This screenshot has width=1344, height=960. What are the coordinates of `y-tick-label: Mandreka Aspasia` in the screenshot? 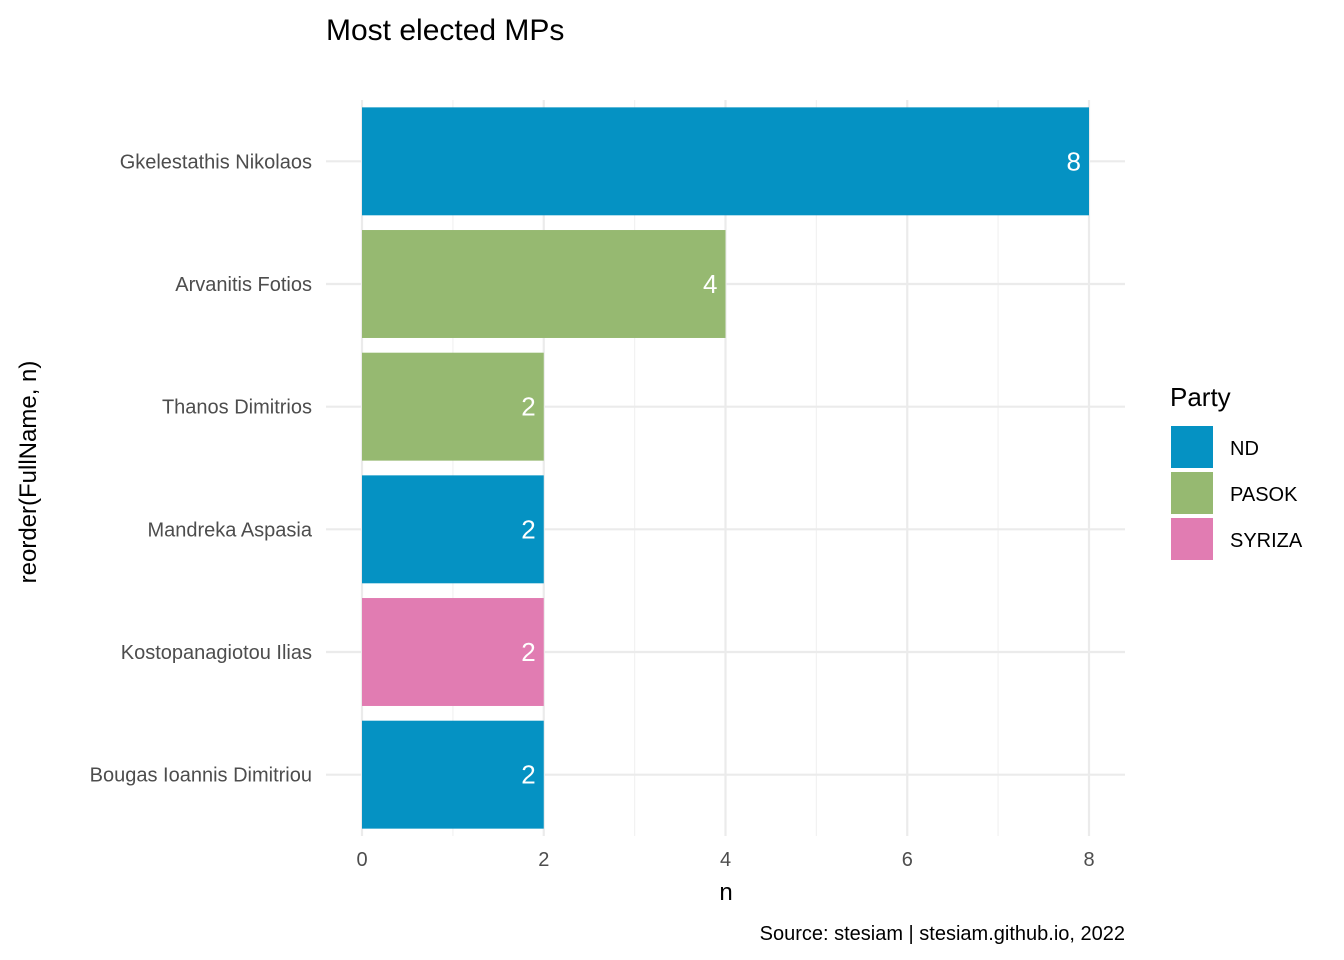 It's located at (229, 530).